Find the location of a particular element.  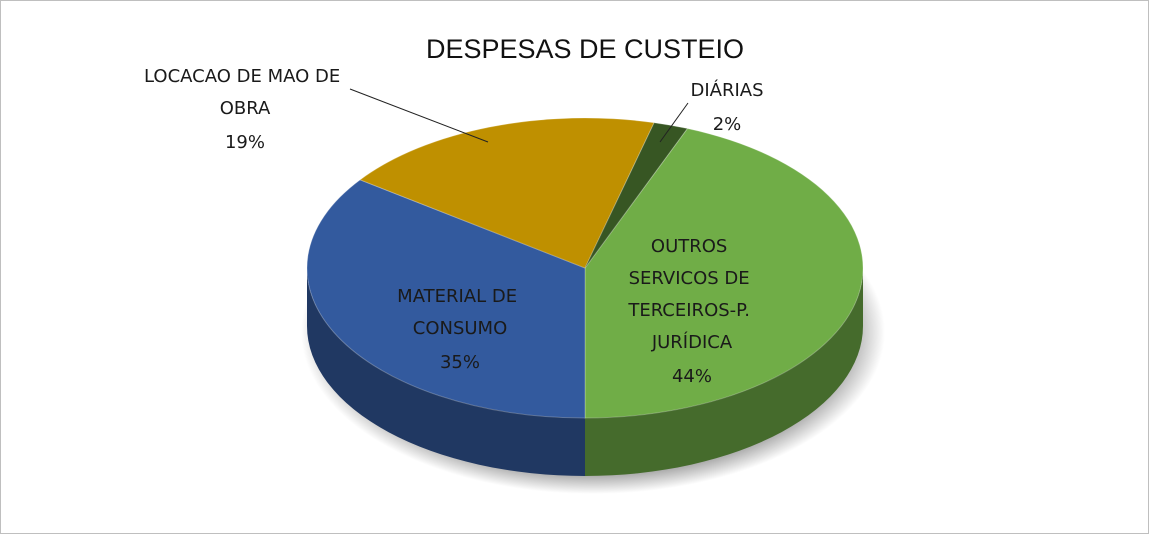

data-label-value: 44% is located at coordinates (692, 376).